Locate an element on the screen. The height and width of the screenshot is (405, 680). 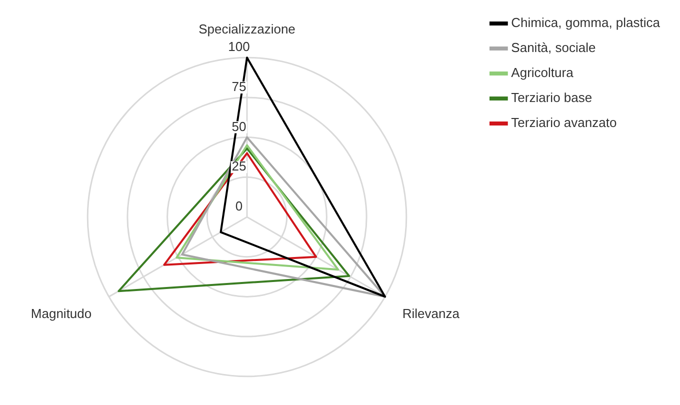
y-tick-label: 25 is located at coordinates (239, 166).